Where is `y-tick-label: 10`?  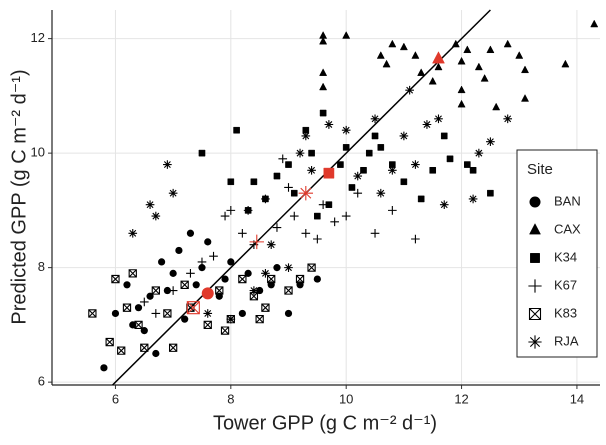
y-tick-label: 10 is located at coordinates (38, 152).